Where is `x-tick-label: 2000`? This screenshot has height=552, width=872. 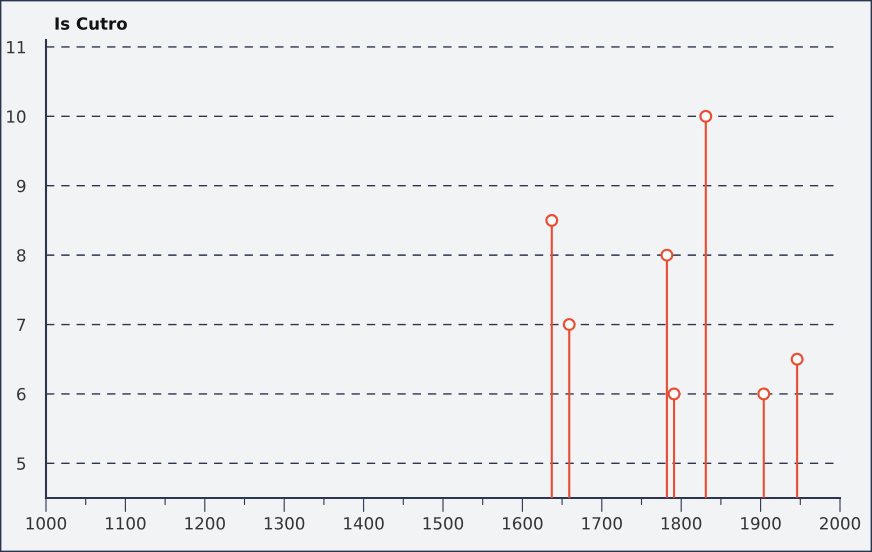 x-tick-label: 2000 is located at coordinates (840, 523).